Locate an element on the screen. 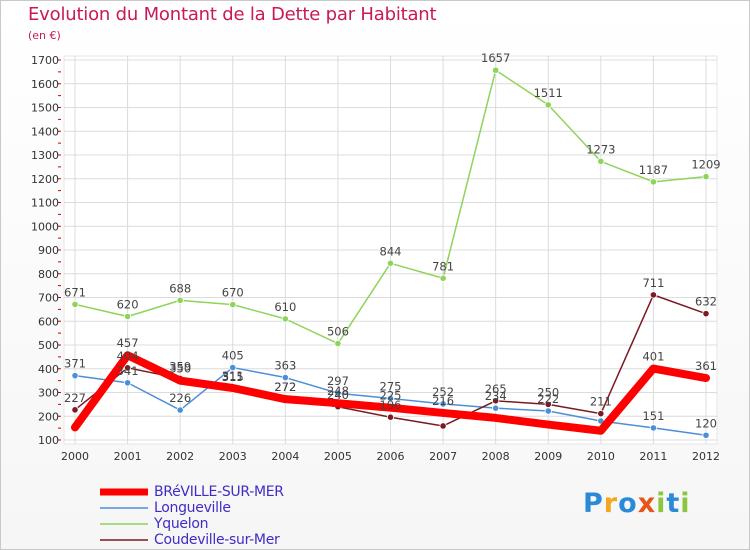 The height and width of the screenshot is (550, 750). y-tick-label: 1700 is located at coordinates (45, 60).